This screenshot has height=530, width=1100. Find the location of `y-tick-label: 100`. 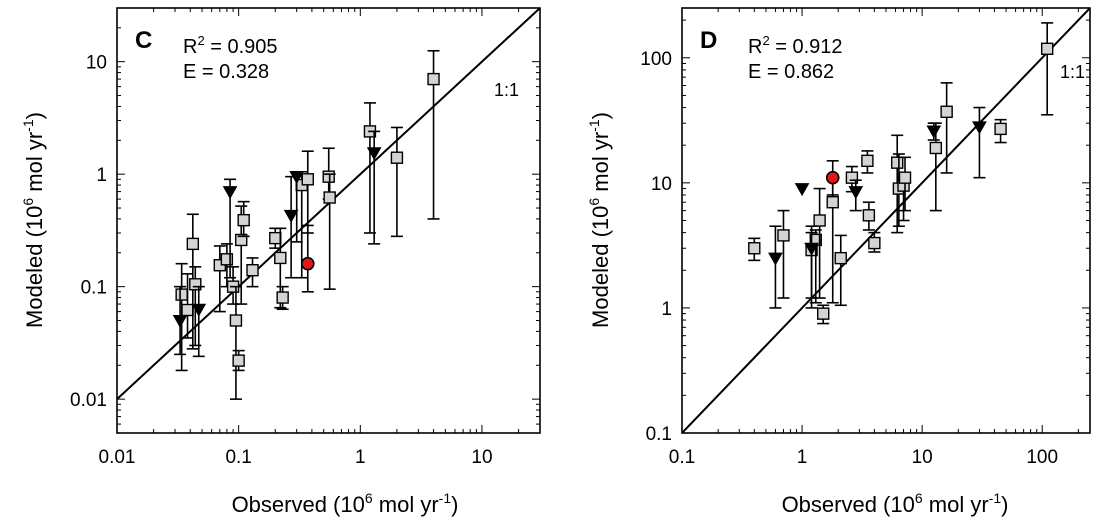

y-tick-label: 100 is located at coordinates (656, 59).